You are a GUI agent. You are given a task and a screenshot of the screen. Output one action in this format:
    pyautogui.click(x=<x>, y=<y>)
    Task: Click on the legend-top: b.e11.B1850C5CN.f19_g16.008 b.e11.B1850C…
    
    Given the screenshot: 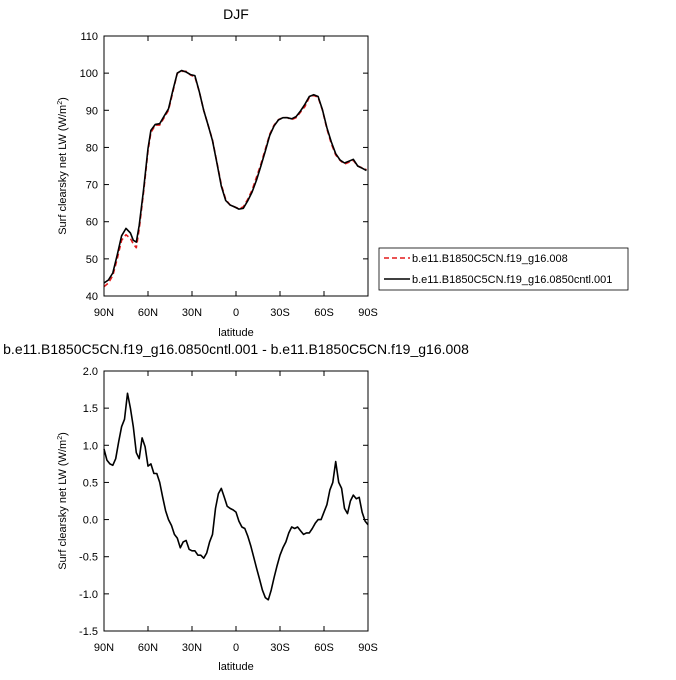 What is the action you would take?
    pyautogui.click(x=503, y=269)
    